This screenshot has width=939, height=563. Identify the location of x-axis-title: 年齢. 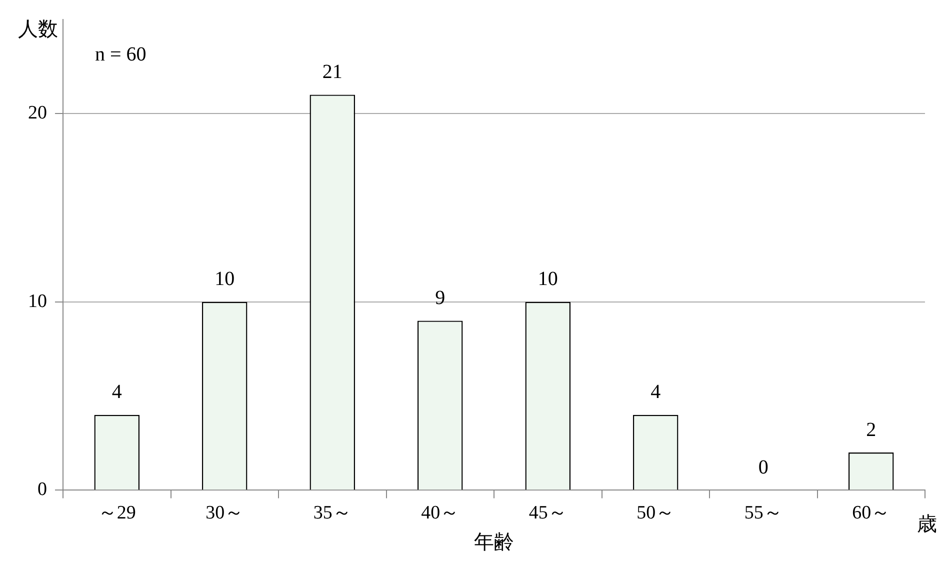
(494, 542).